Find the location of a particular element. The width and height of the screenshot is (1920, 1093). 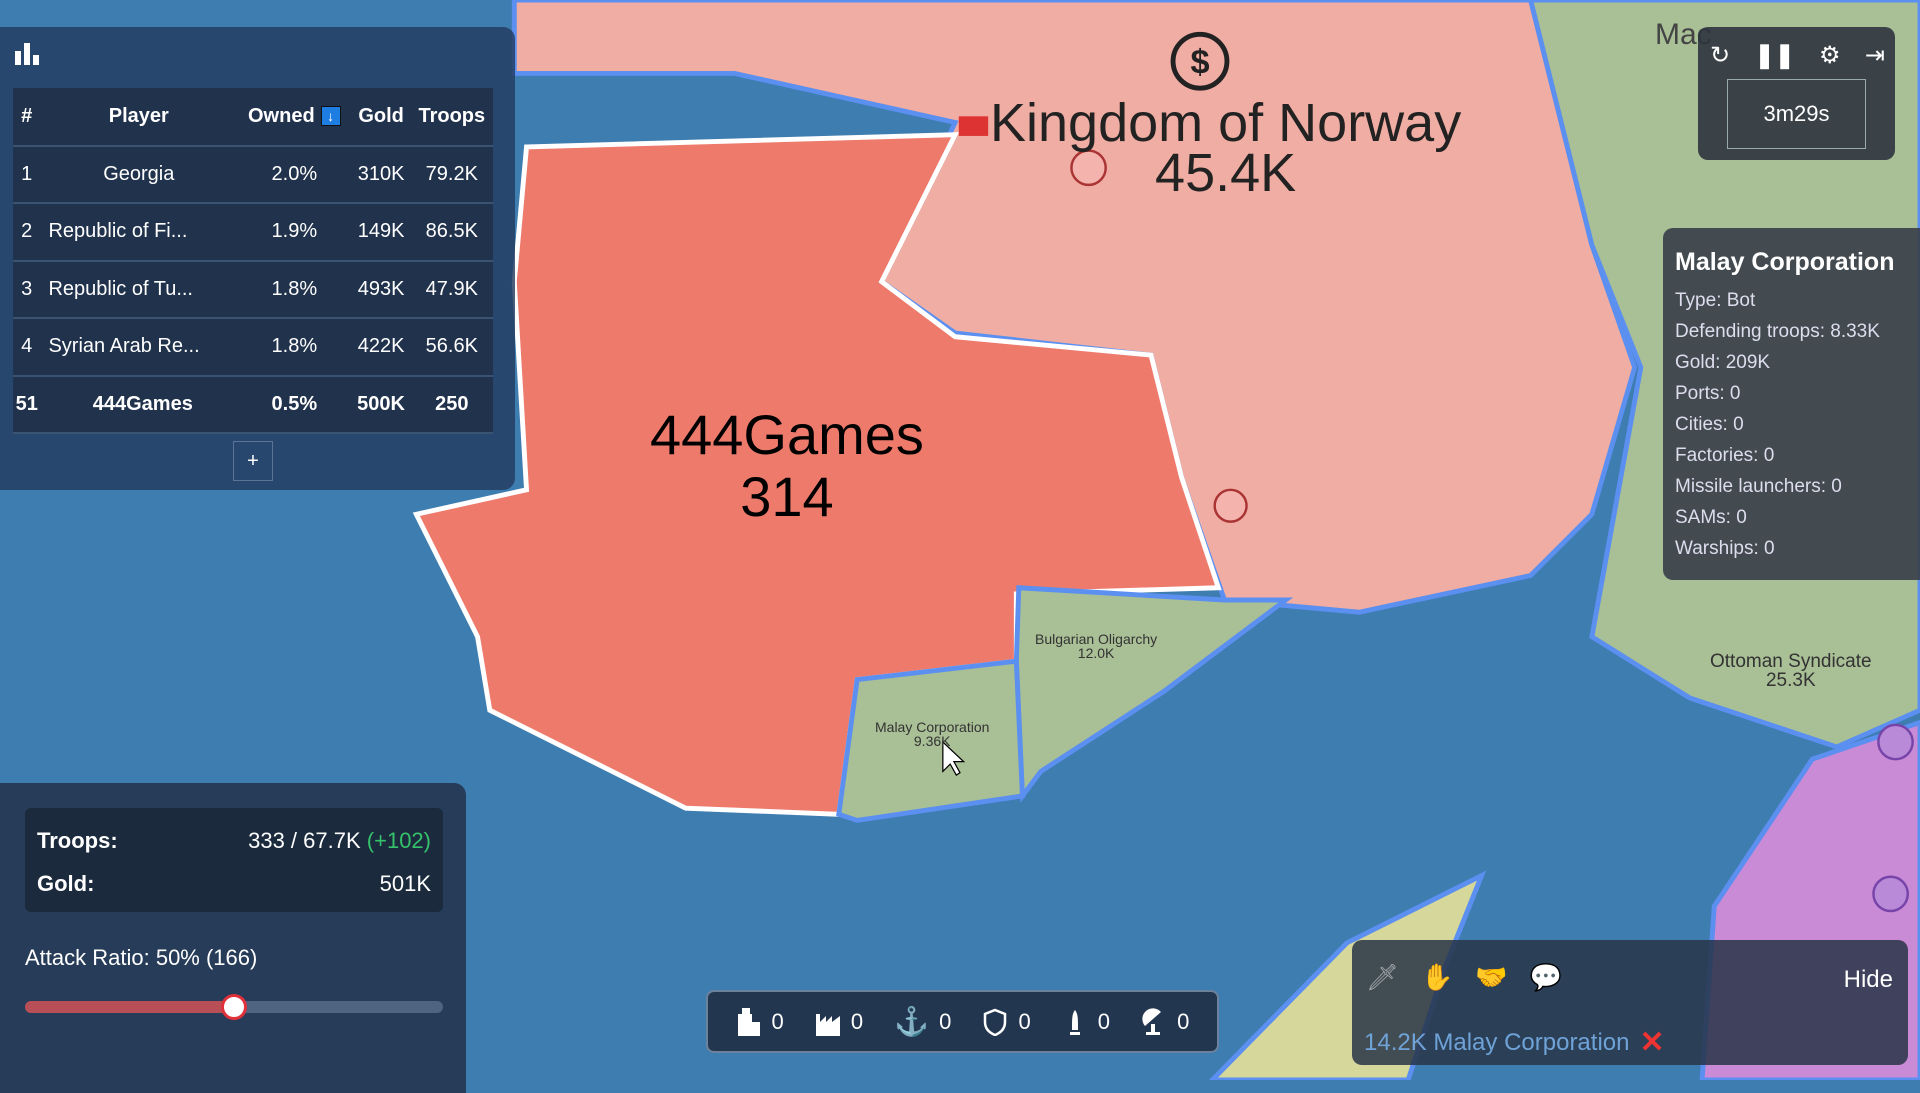

gold: 422K is located at coordinates (381, 347).